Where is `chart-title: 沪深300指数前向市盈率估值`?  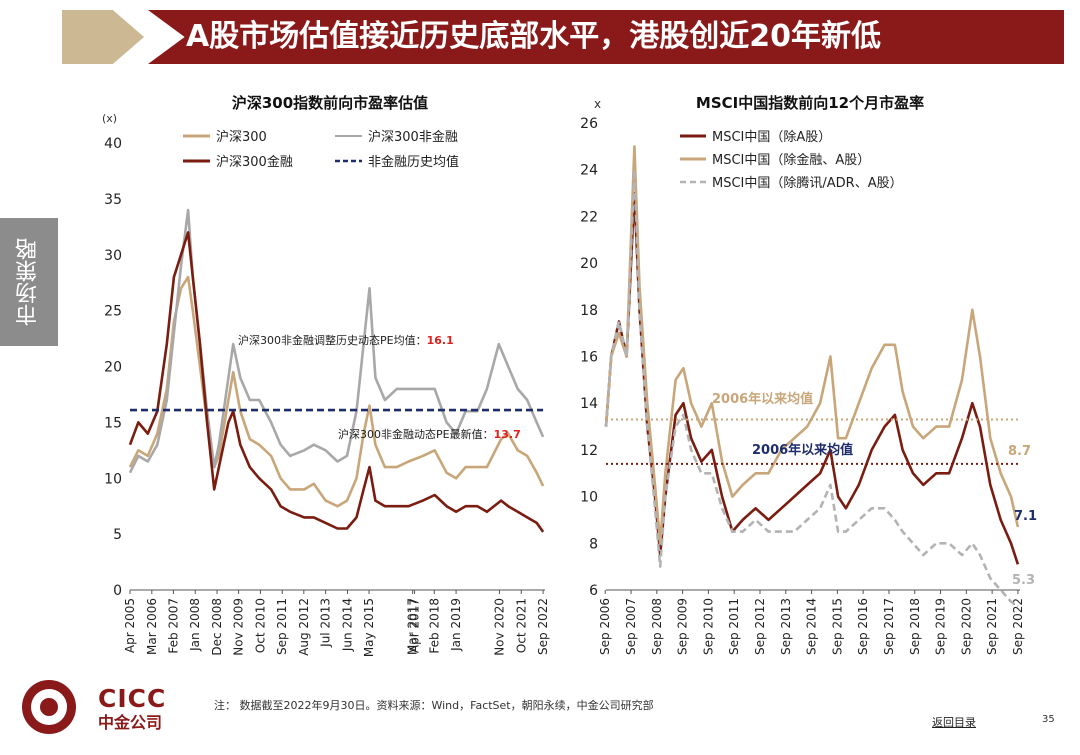
chart-title: 沪深300指数前向市盈率估值 is located at coordinates (330, 103).